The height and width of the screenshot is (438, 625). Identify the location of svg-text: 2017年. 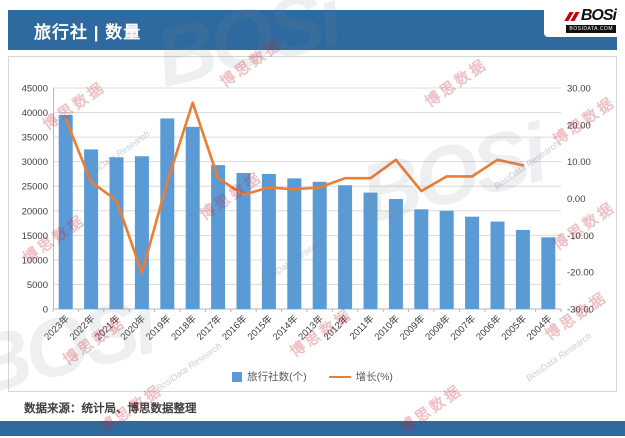
(209, 327).